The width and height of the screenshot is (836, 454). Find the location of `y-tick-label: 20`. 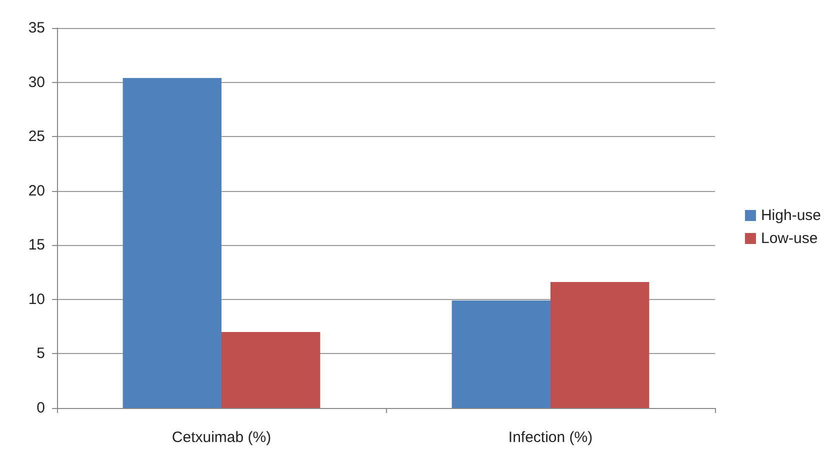

y-tick-label: 20 is located at coordinates (36, 191).